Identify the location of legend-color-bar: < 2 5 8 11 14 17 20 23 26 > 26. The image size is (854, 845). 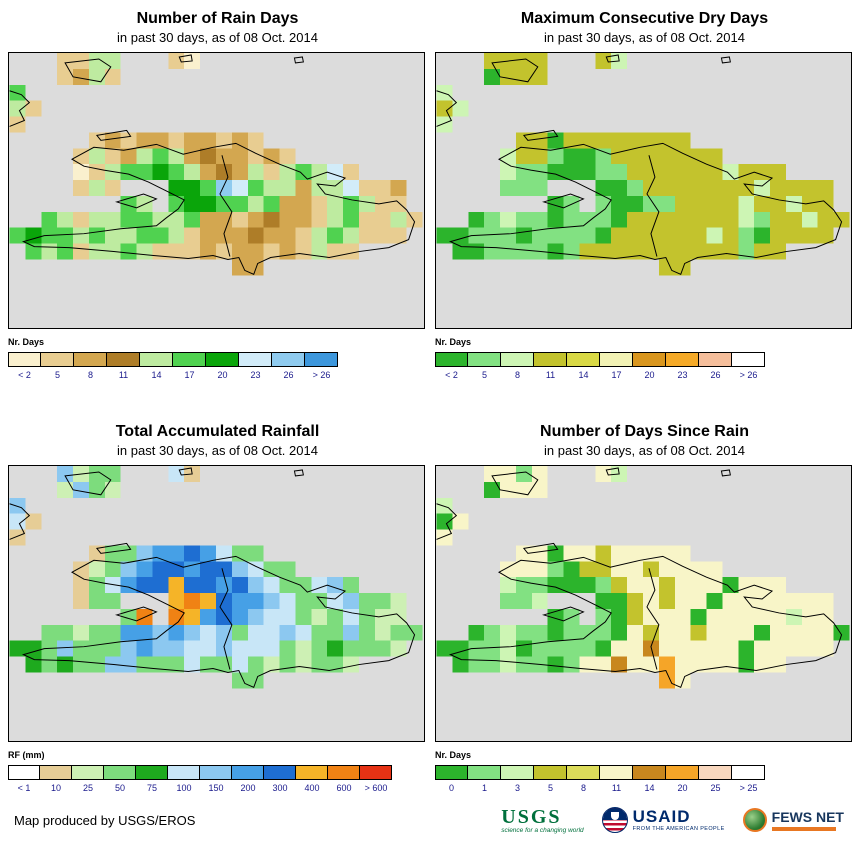
(644, 366).